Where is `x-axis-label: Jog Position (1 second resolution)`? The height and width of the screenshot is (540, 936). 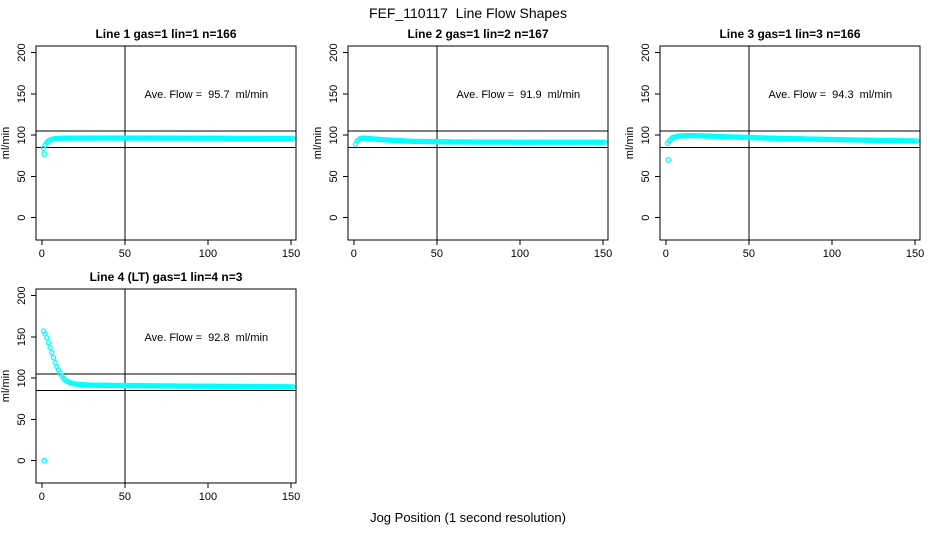
x-axis-label: Jog Position (1 second resolution) is located at coordinates (468, 517).